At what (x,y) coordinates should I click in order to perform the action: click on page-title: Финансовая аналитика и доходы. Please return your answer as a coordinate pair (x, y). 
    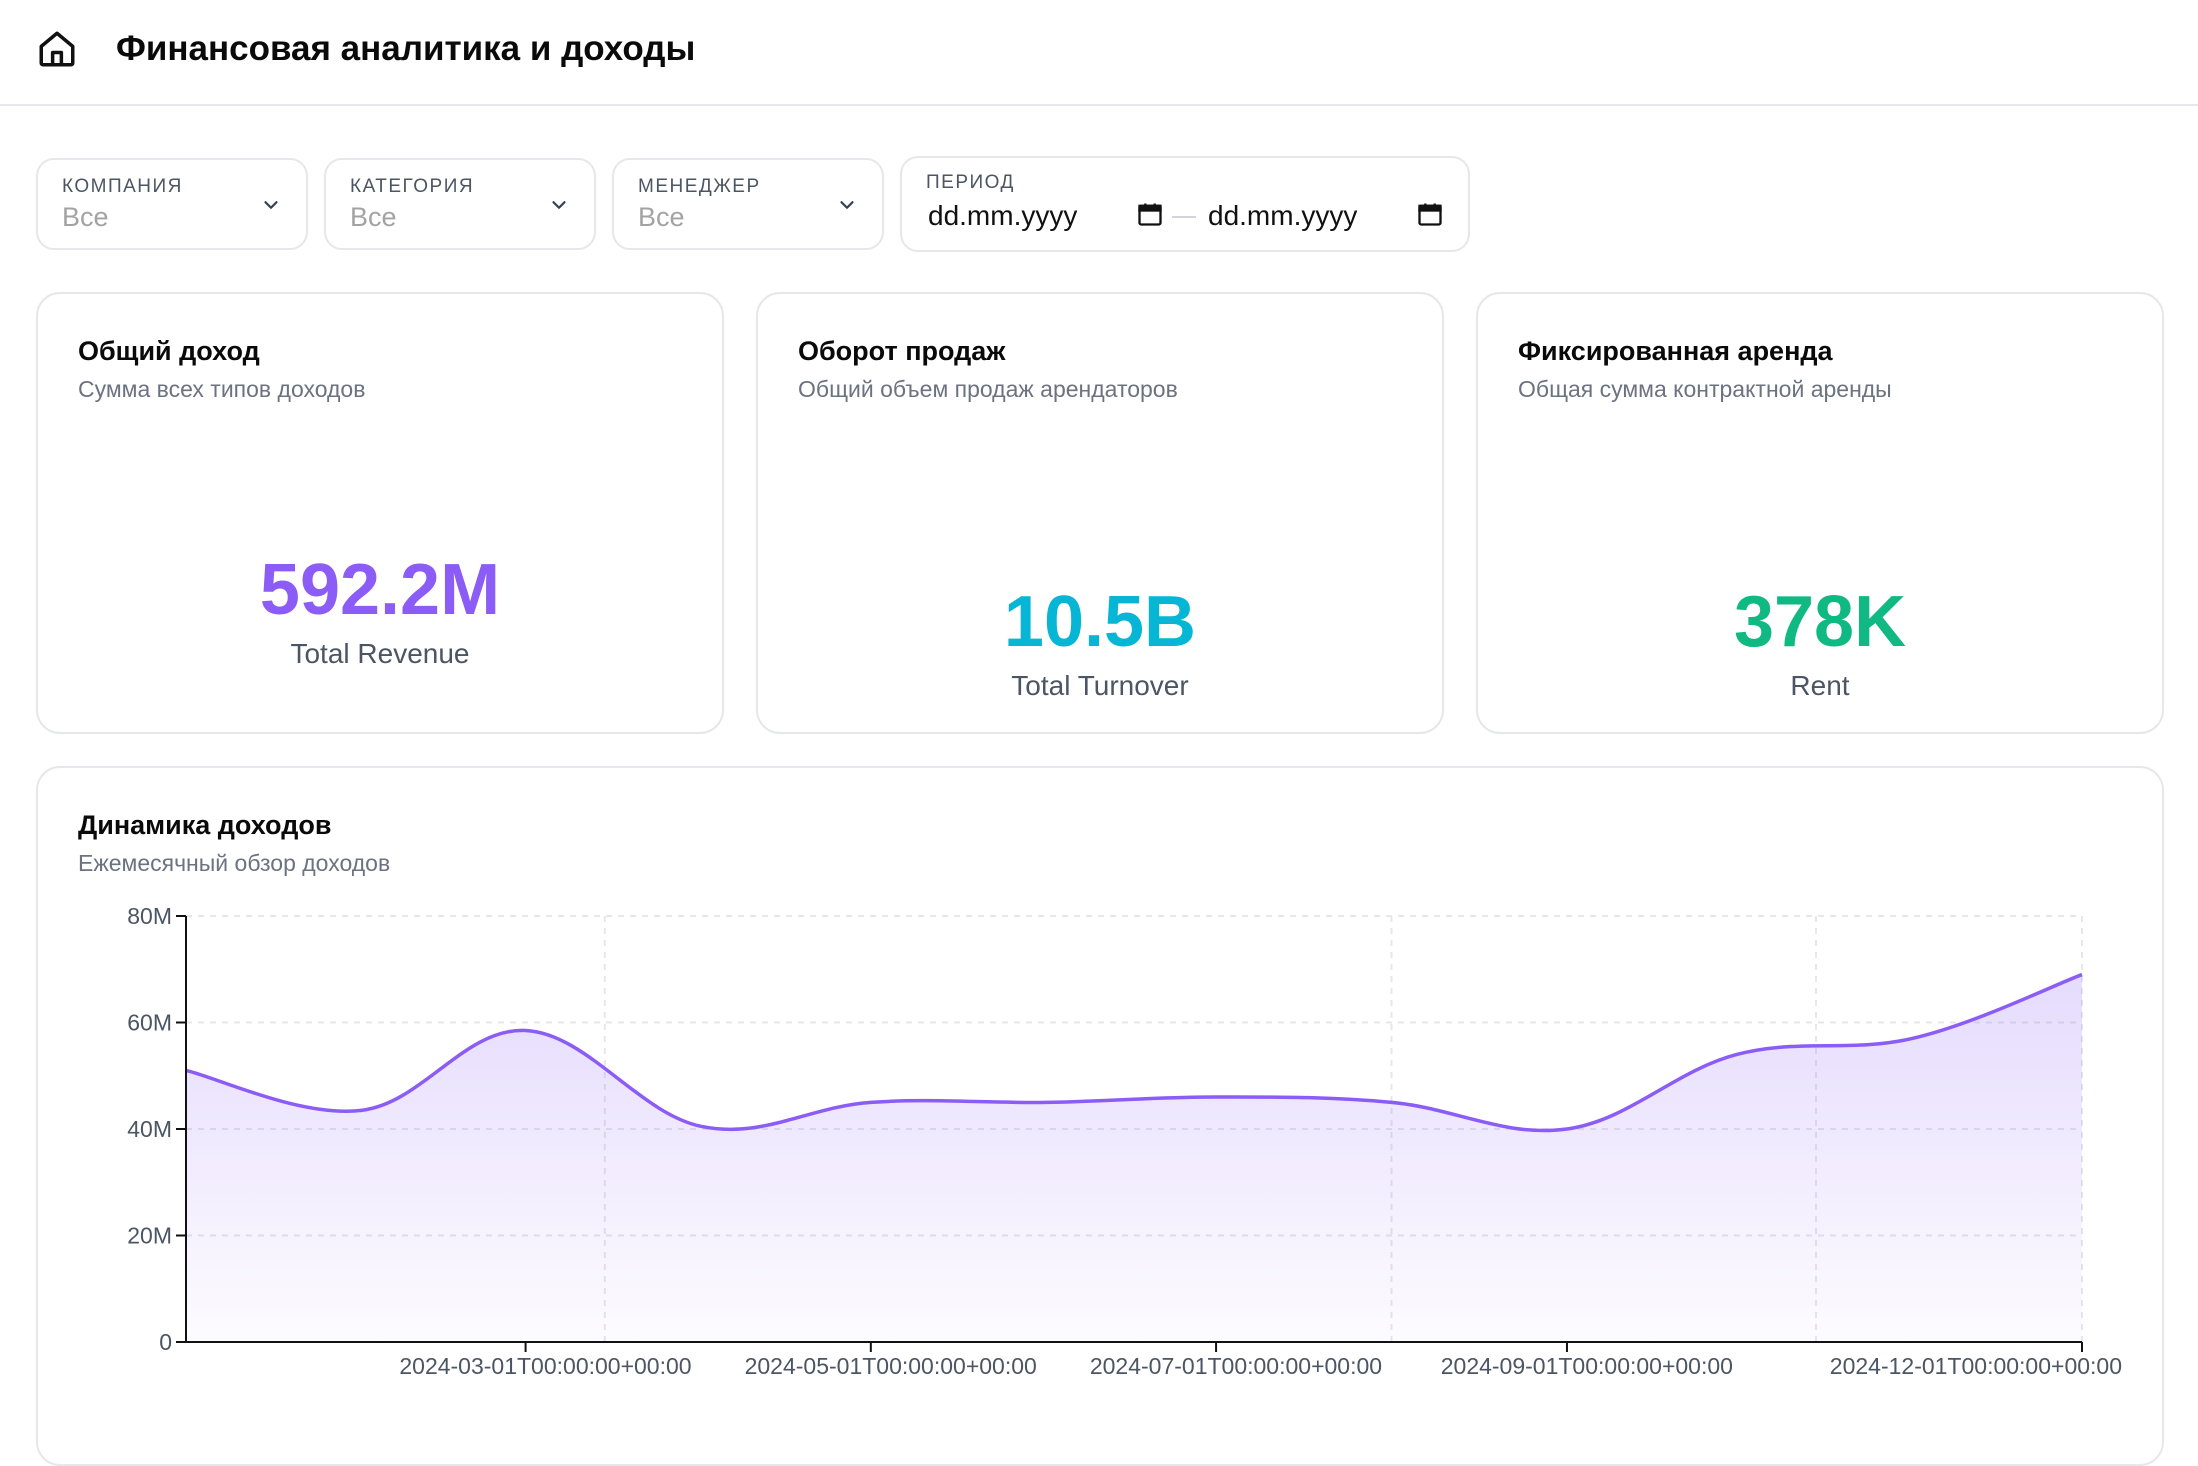
    Looking at the image, I should click on (405, 49).